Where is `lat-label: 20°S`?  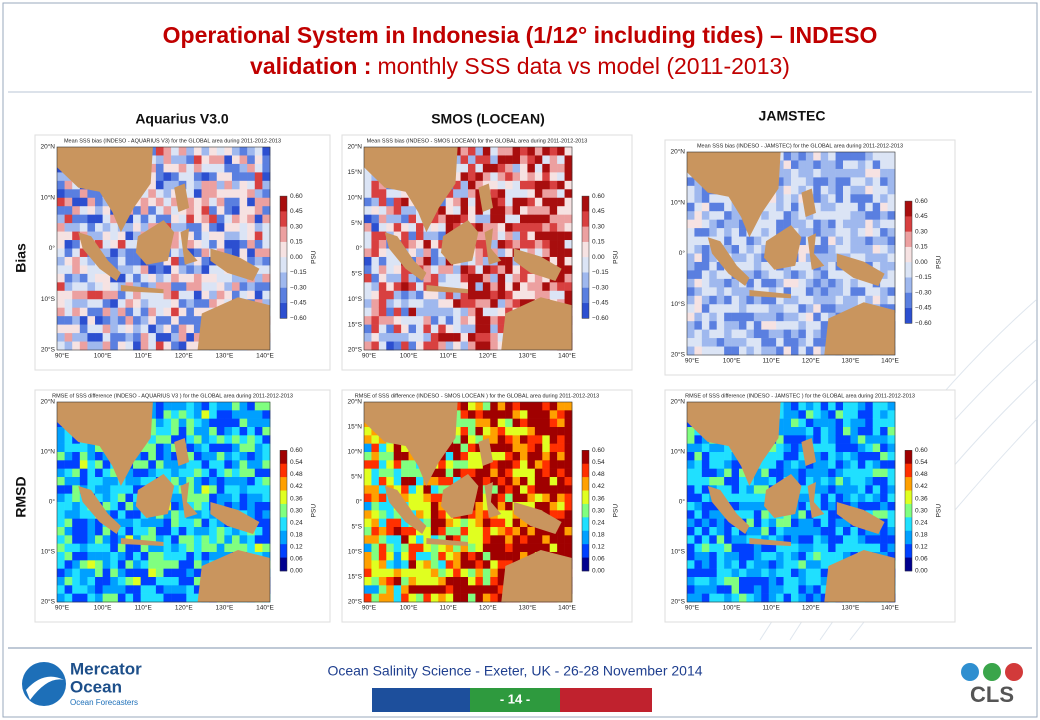
lat-label: 20°S is located at coordinates (48, 602).